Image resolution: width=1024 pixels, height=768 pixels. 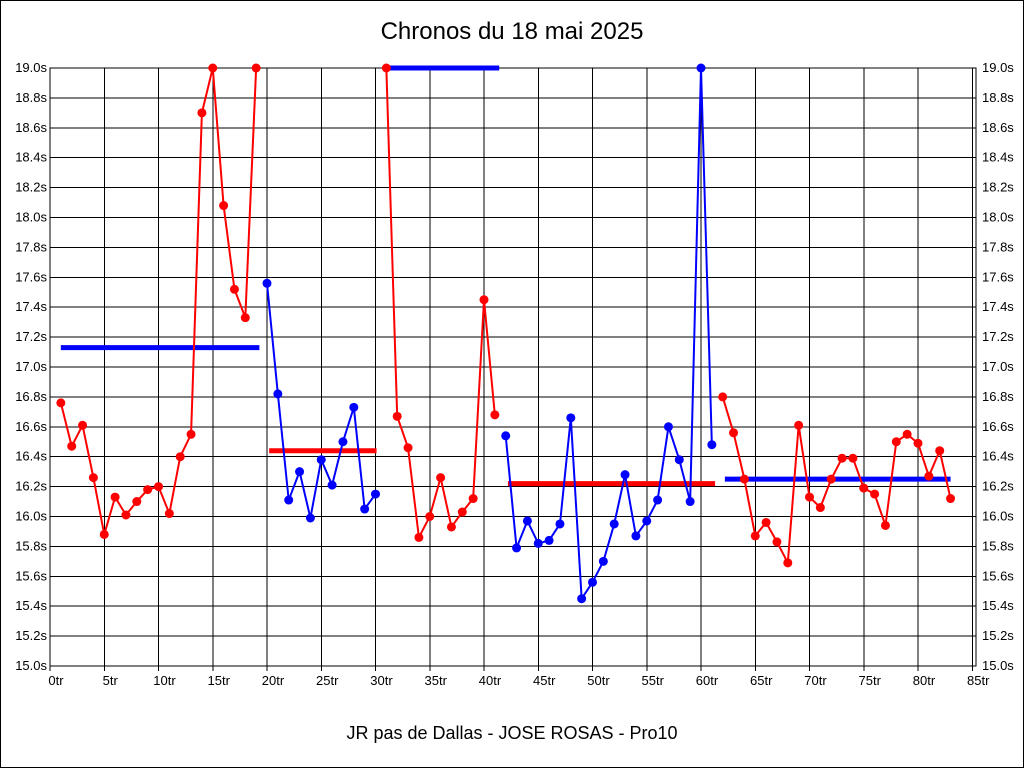 What do you see at coordinates (440, 302) in the screenshot?
I see `lap-times-stint-3-red` at bounding box center [440, 302].